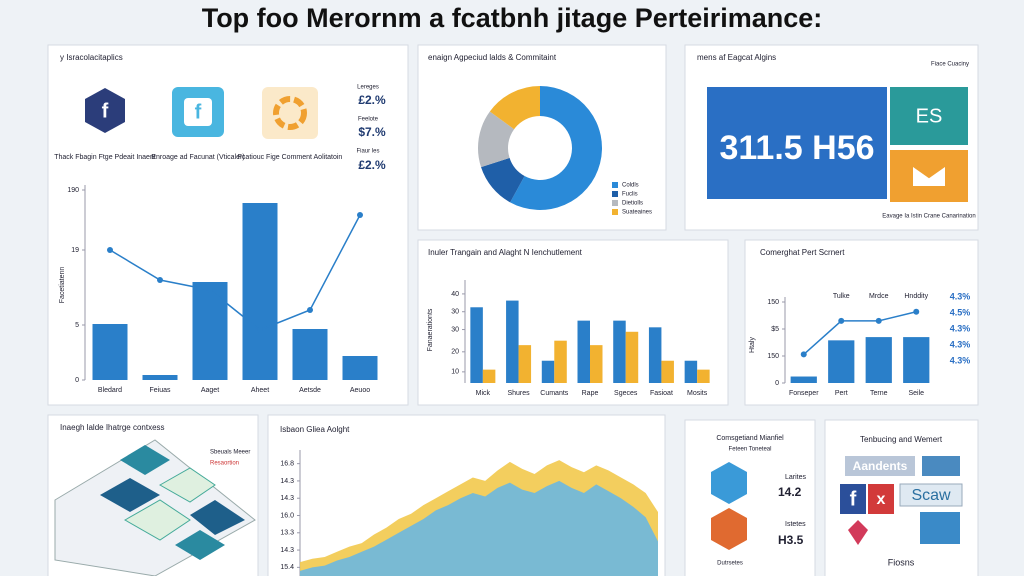  Describe the element at coordinates (916, 296) in the screenshot. I see `column-header: Hnddity` at that location.